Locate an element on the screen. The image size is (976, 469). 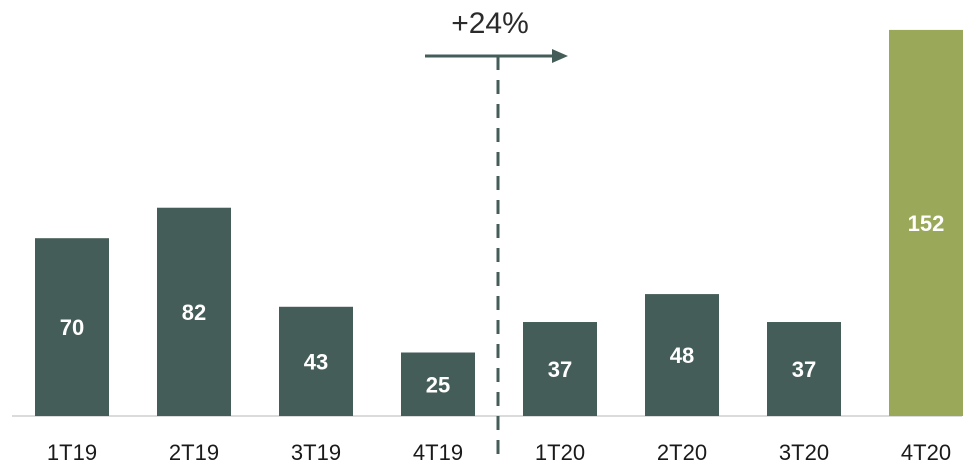
bar-value-label-2t19: 82 is located at coordinates (194, 312).